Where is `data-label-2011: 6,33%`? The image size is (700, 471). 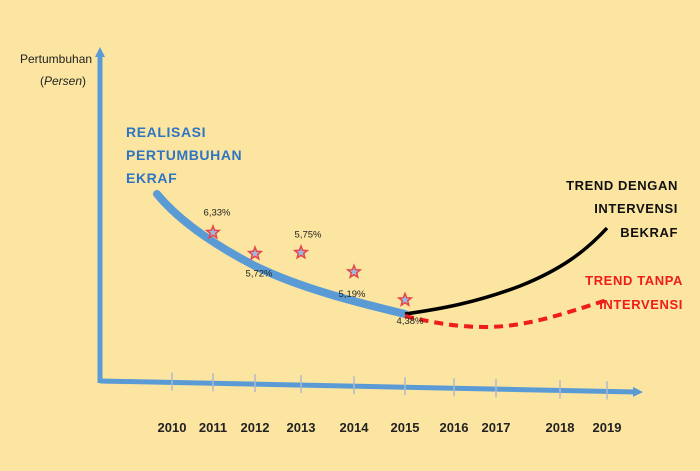 data-label-2011: 6,33% is located at coordinates (217, 212).